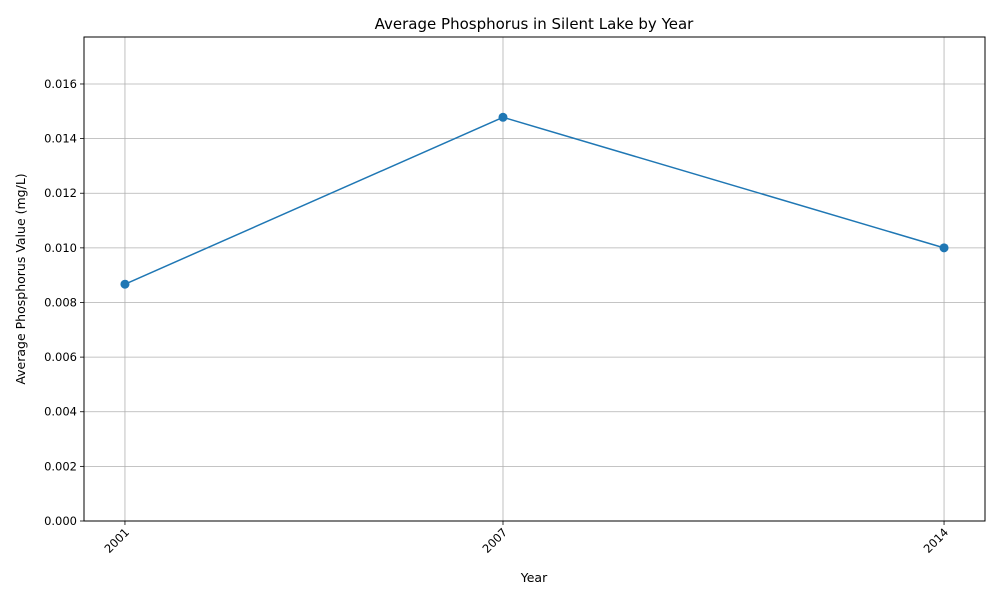  What do you see at coordinates (60, 248) in the screenshot?
I see `y-tick-label: 0.010` at bounding box center [60, 248].